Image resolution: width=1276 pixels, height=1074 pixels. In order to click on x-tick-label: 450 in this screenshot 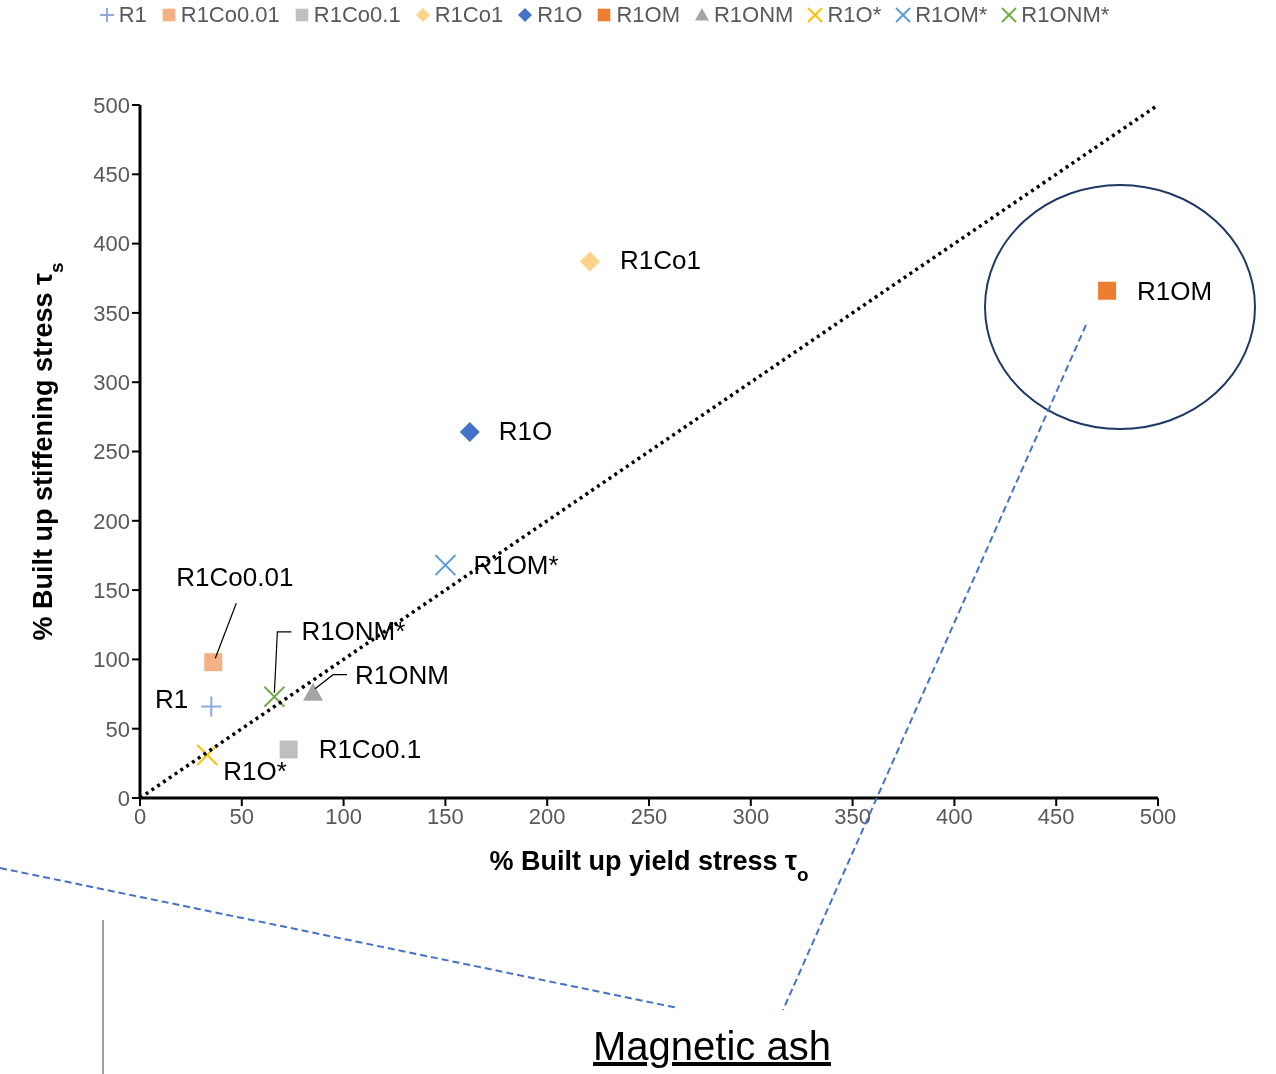, I will do `click(1056, 816)`.